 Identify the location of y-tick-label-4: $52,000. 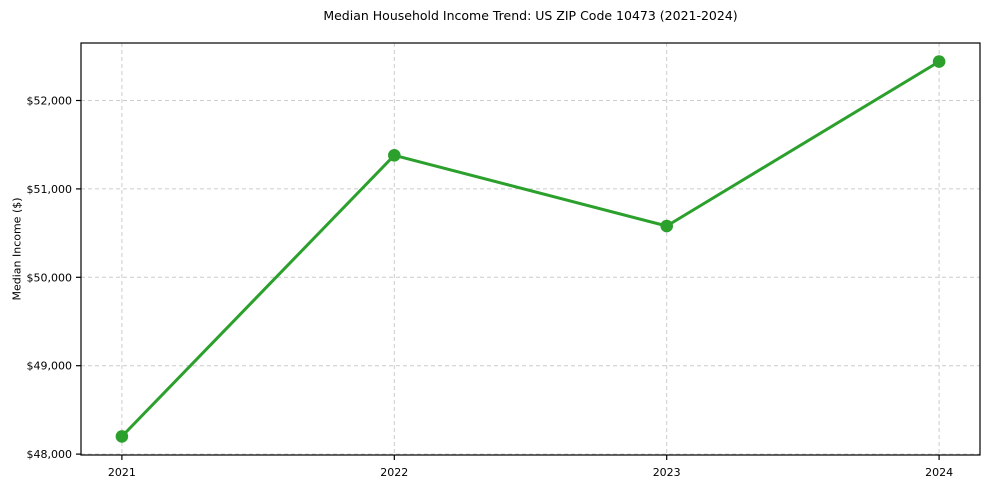
(50, 101).